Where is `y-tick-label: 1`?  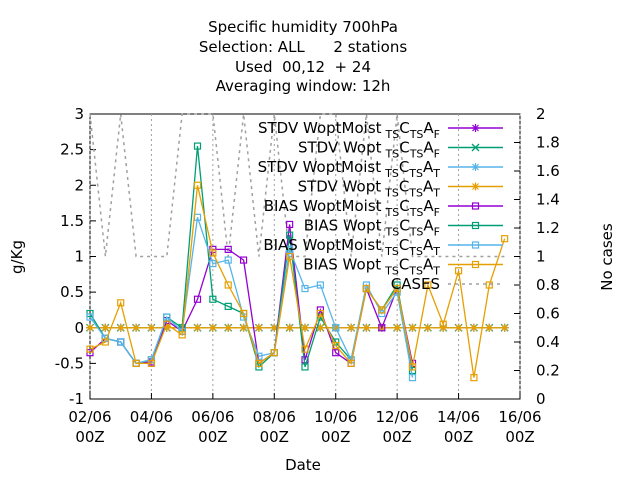
y-tick-label: 1 is located at coordinates (79, 257).